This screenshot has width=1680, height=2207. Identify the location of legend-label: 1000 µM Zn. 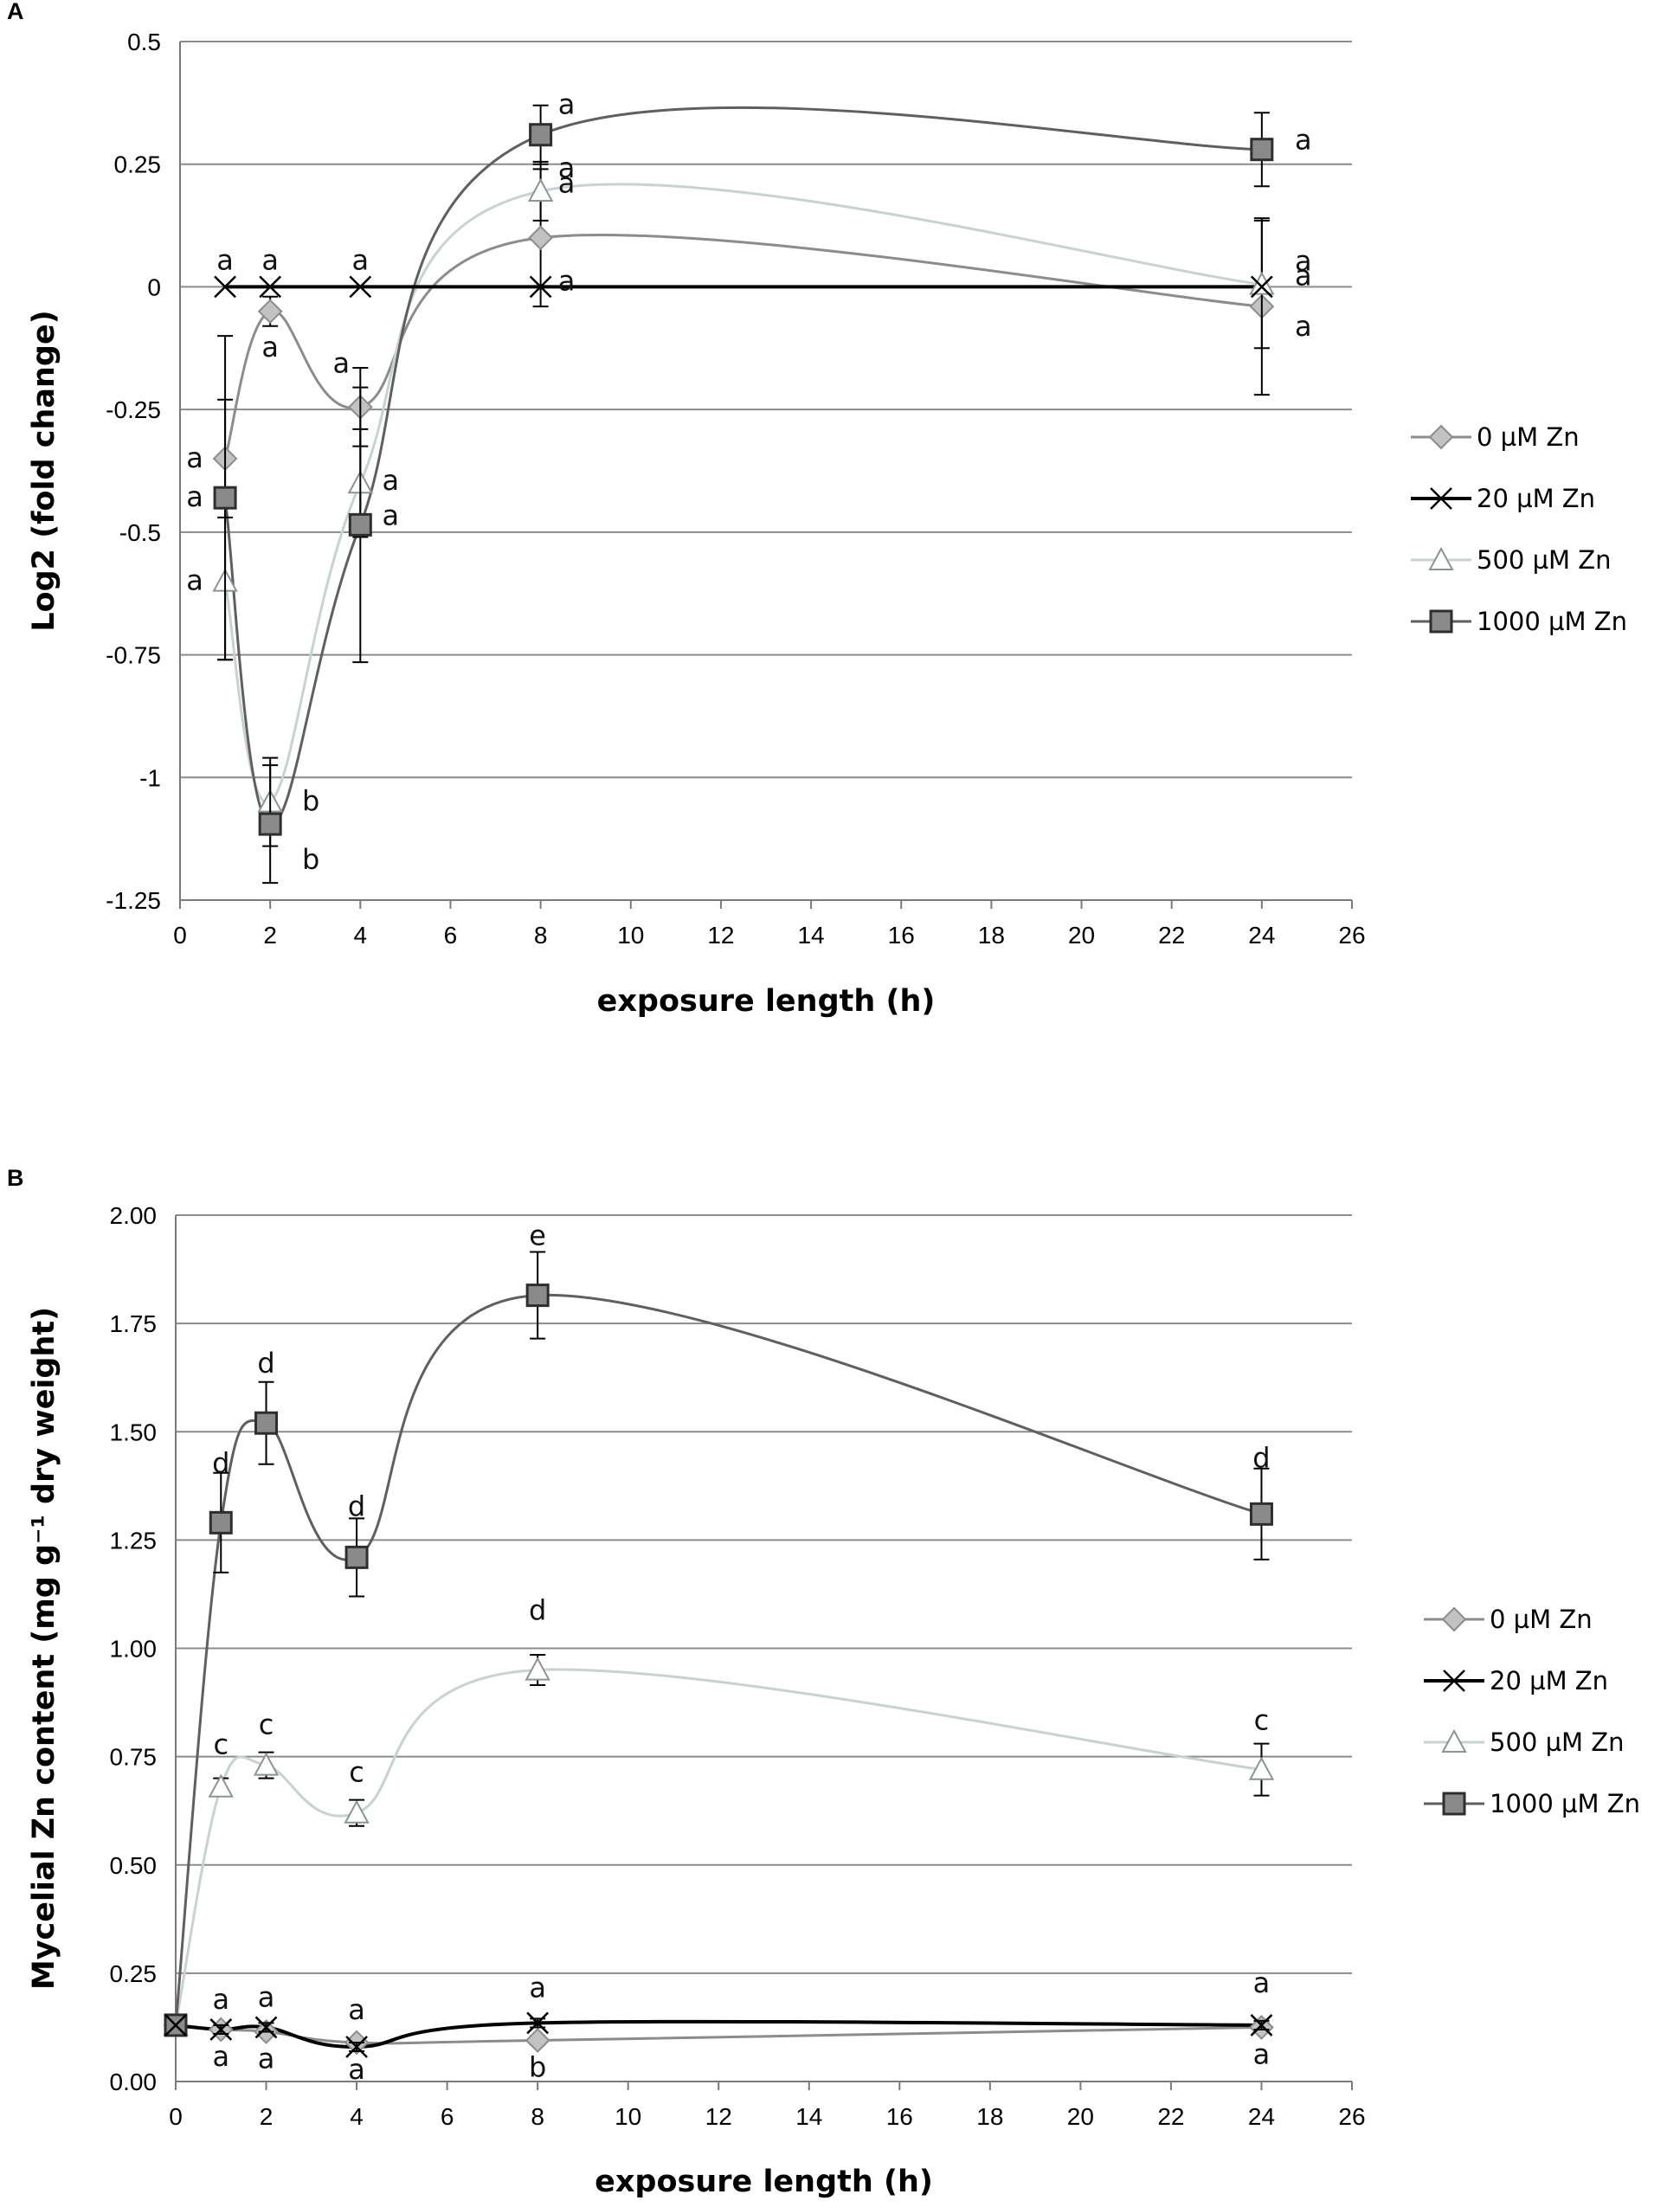
(1565, 1804).